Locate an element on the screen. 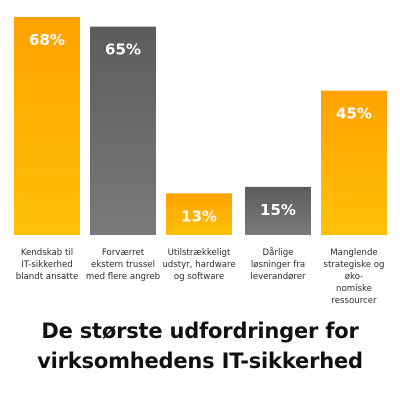  category-label-2-line-1: Forværret is located at coordinates (123, 253).